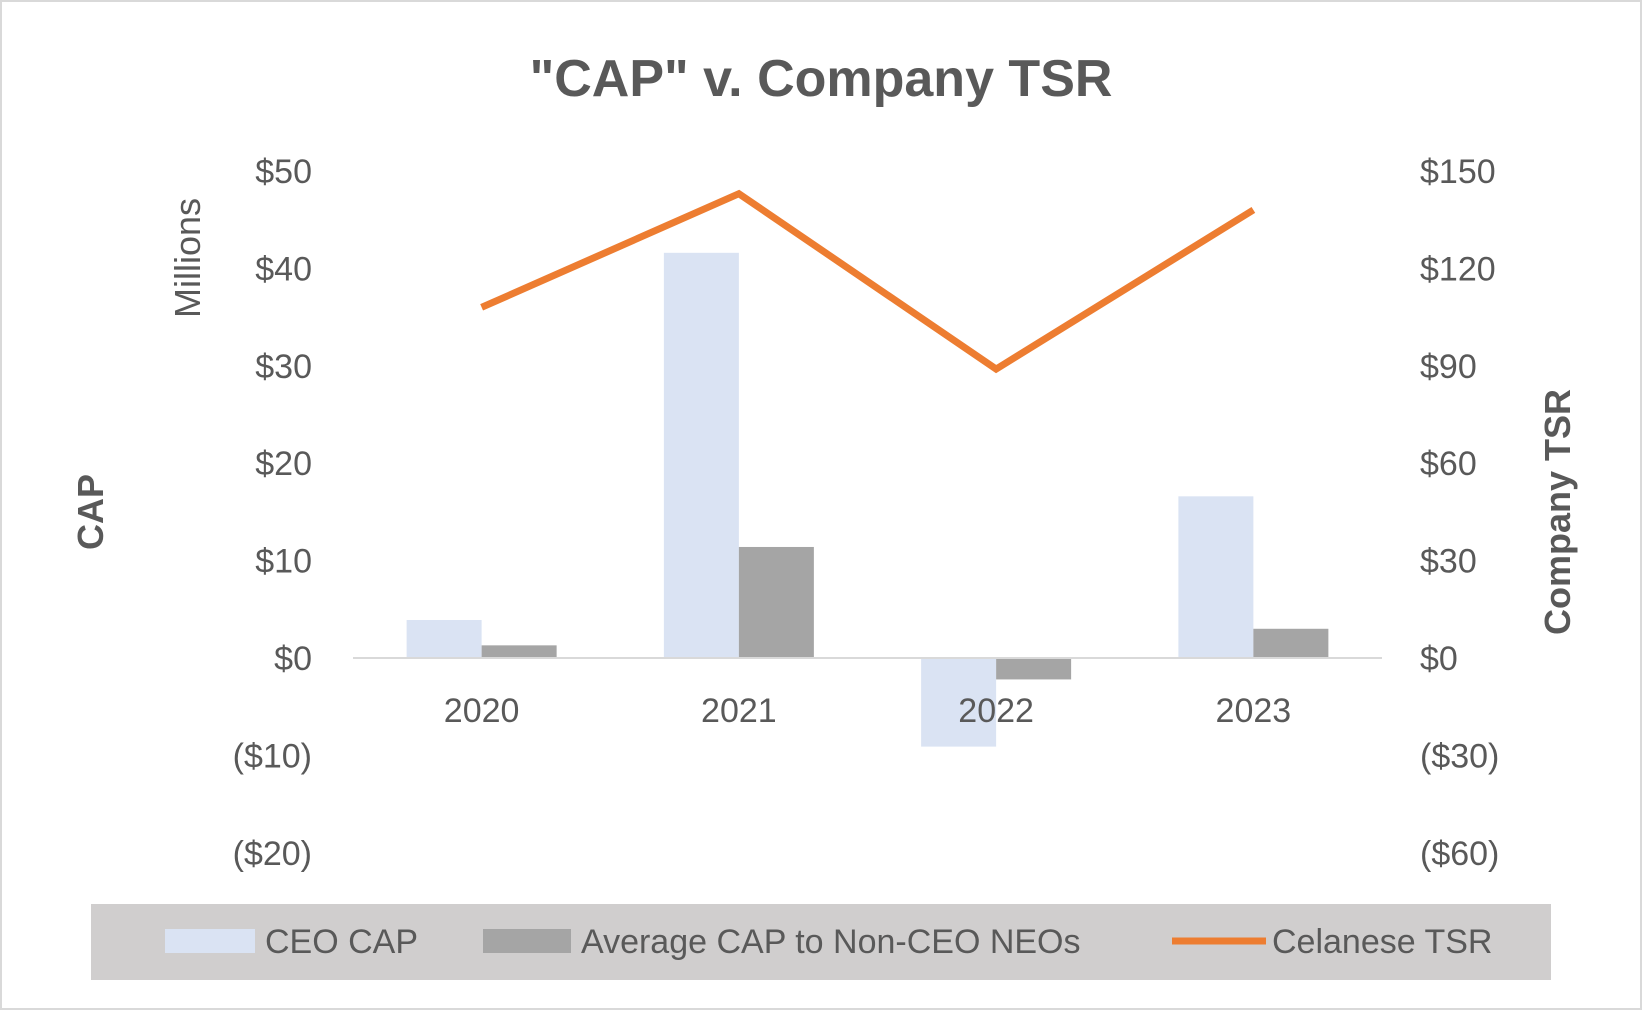 The height and width of the screenshot is (1010, 1642). I want to click on y-left-unit-label: Millions, so click(187, 258).